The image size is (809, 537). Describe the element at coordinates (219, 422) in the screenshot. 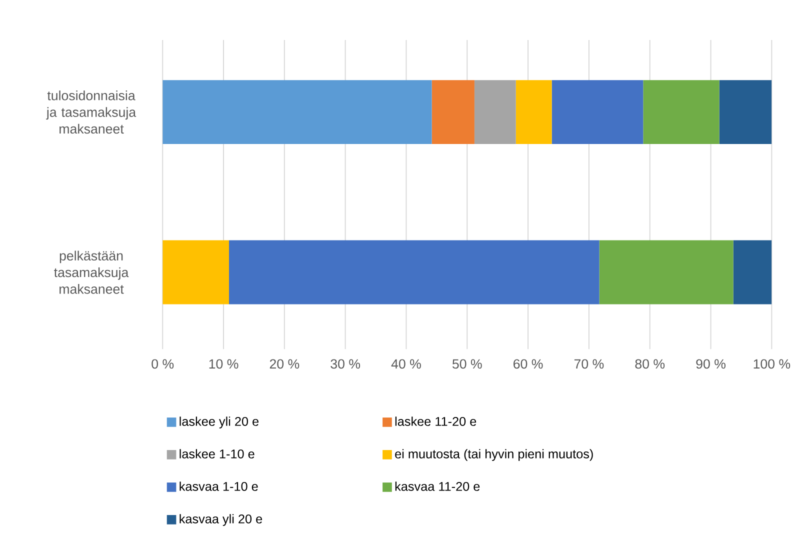

I see `legend-label: laskee yli 20 e` at that location.